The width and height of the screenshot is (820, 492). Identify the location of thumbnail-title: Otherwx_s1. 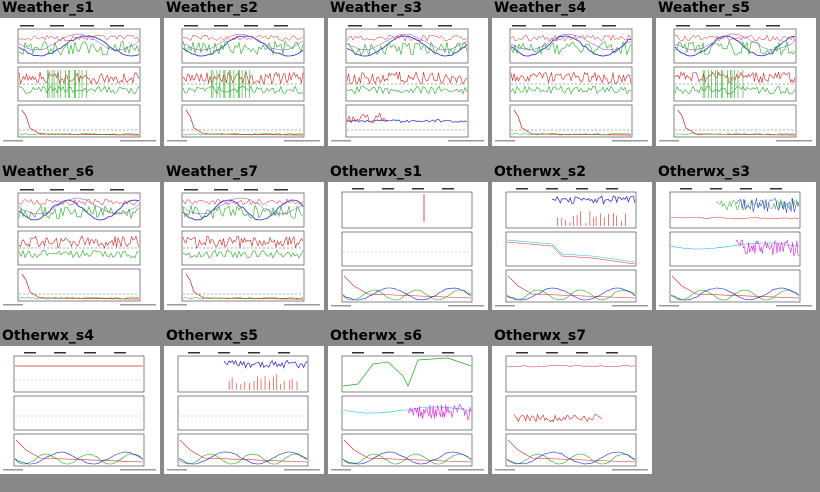
(376, 172).